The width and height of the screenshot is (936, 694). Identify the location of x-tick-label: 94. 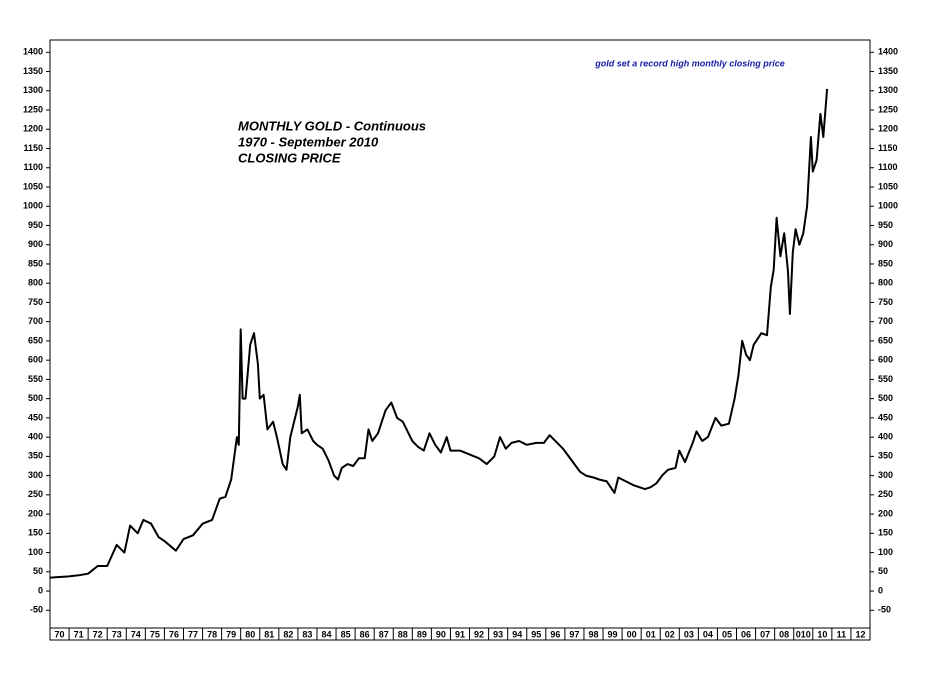
(517, 634).